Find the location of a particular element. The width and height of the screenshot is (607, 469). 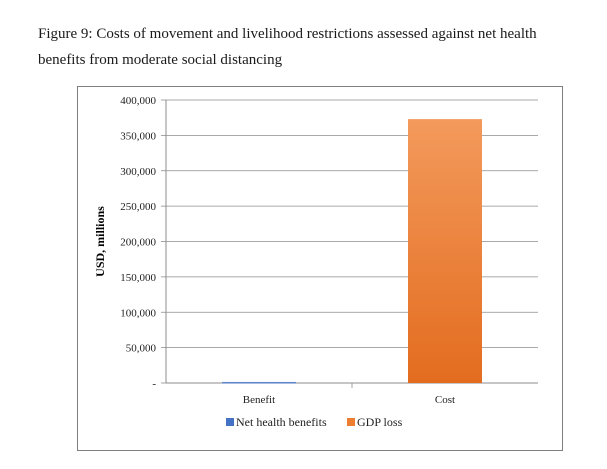

legend-label: GDP loss is located at coordinates (380, 422).